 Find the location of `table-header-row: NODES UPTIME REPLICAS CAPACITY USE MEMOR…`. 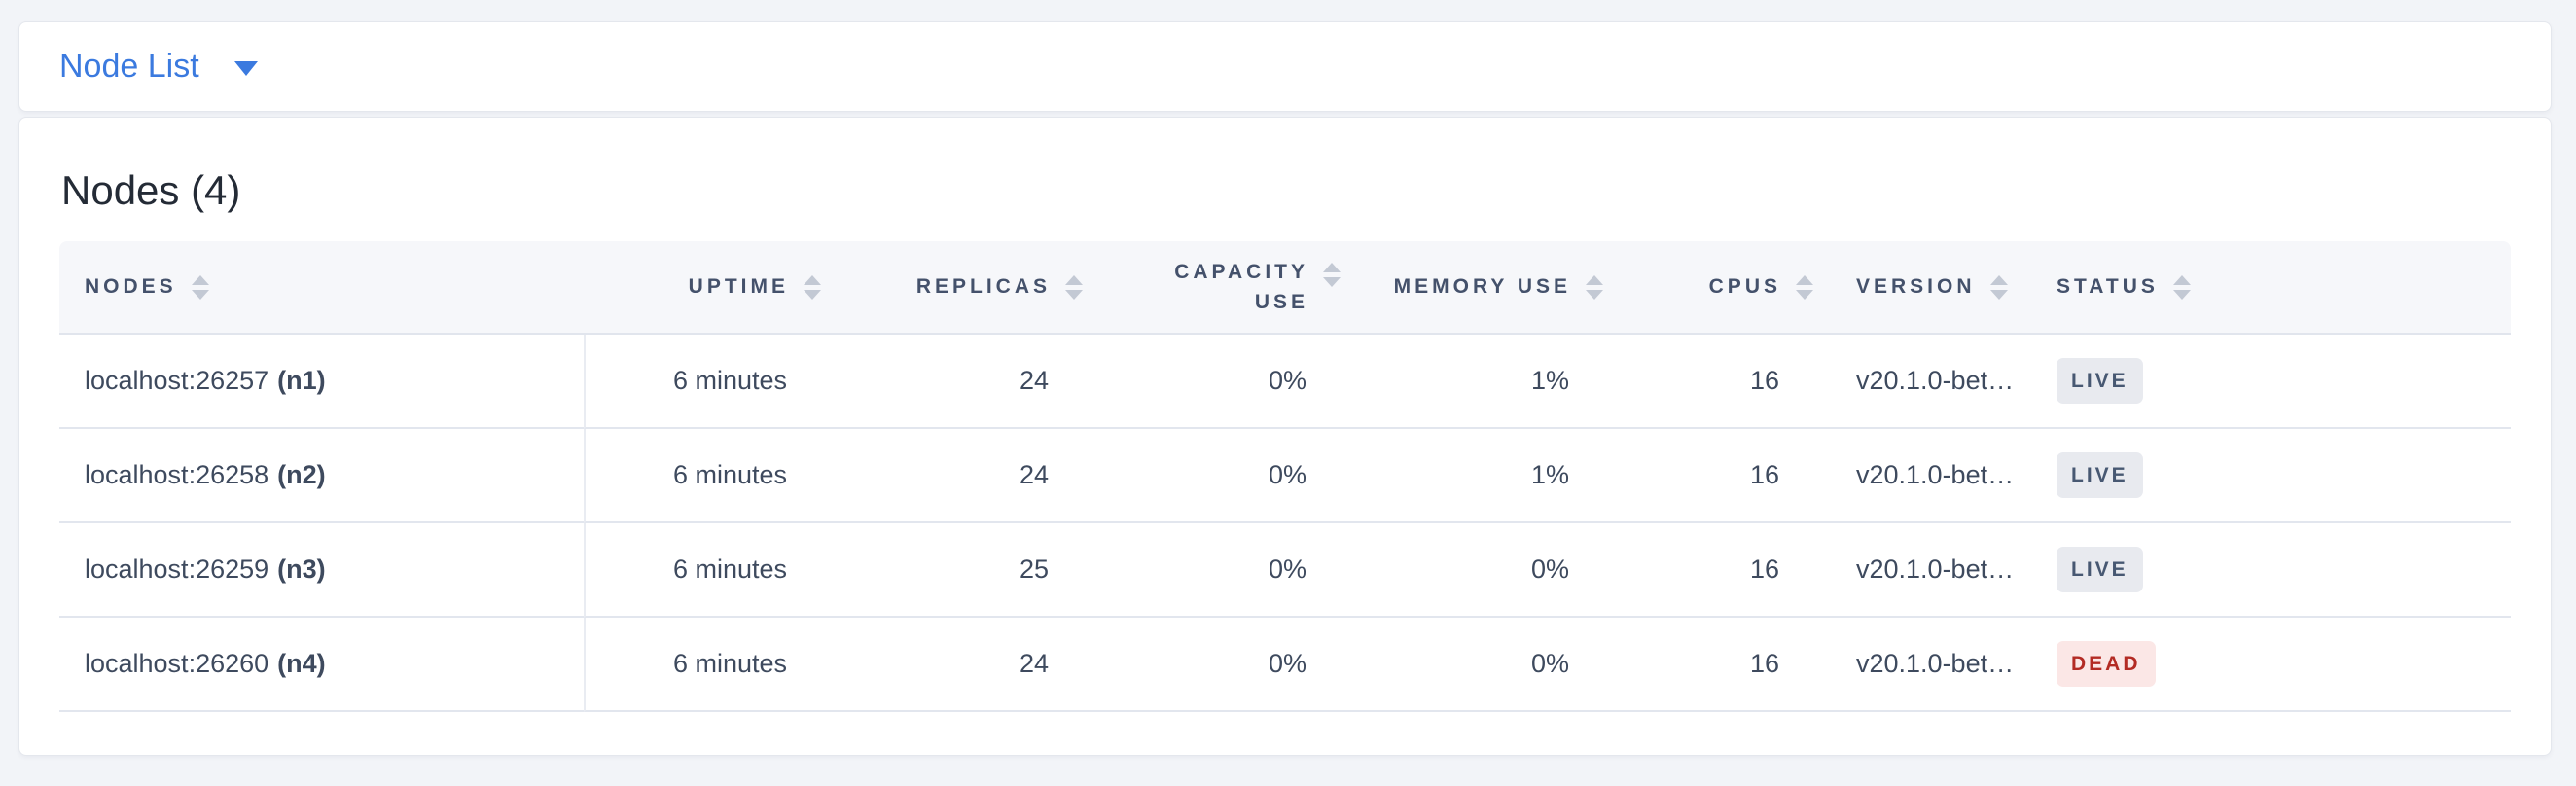

table-header-row: NODES UPTIME REPLICAS CAPACITY USE MEMOR… is located at coordinates (1285, 288).